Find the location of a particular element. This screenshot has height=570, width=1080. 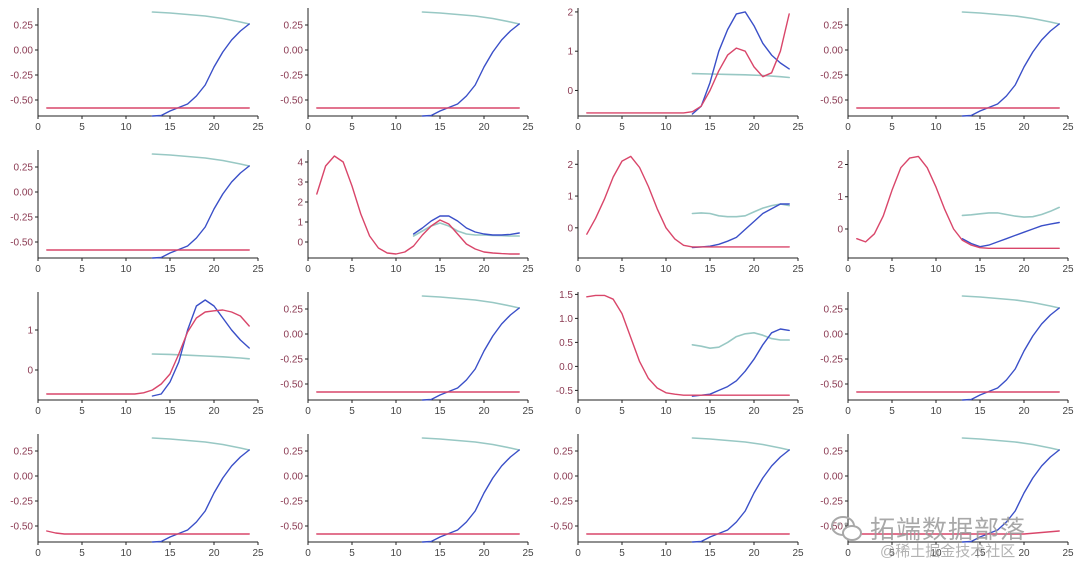

y-tick-label: 0.5 is located at coordinates (566, 343).